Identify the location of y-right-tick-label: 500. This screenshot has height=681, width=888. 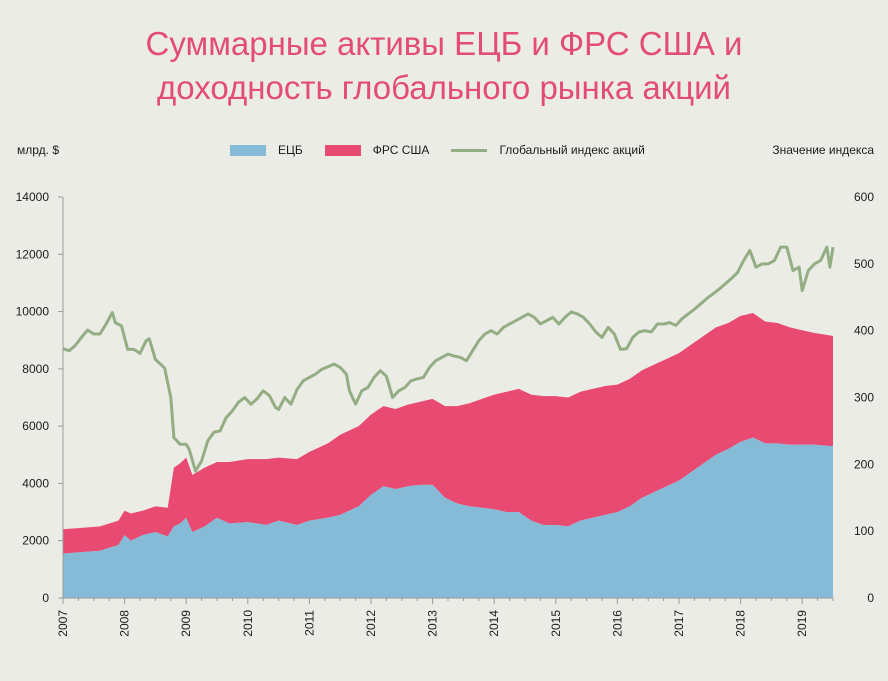
(864, 264).